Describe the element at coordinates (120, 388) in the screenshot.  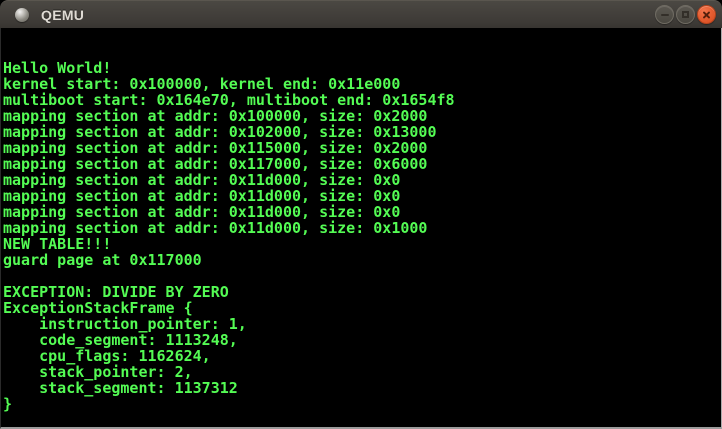
I see `terminal-line: stack_segment: 1137312` at that location.